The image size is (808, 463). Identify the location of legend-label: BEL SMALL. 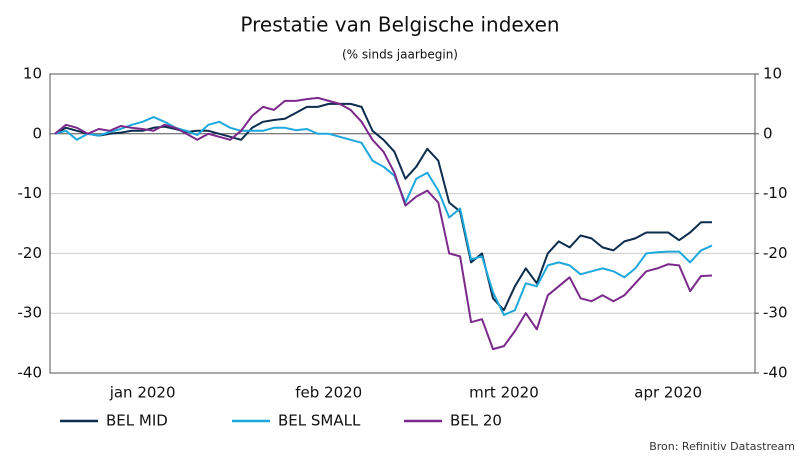
(319, 421).